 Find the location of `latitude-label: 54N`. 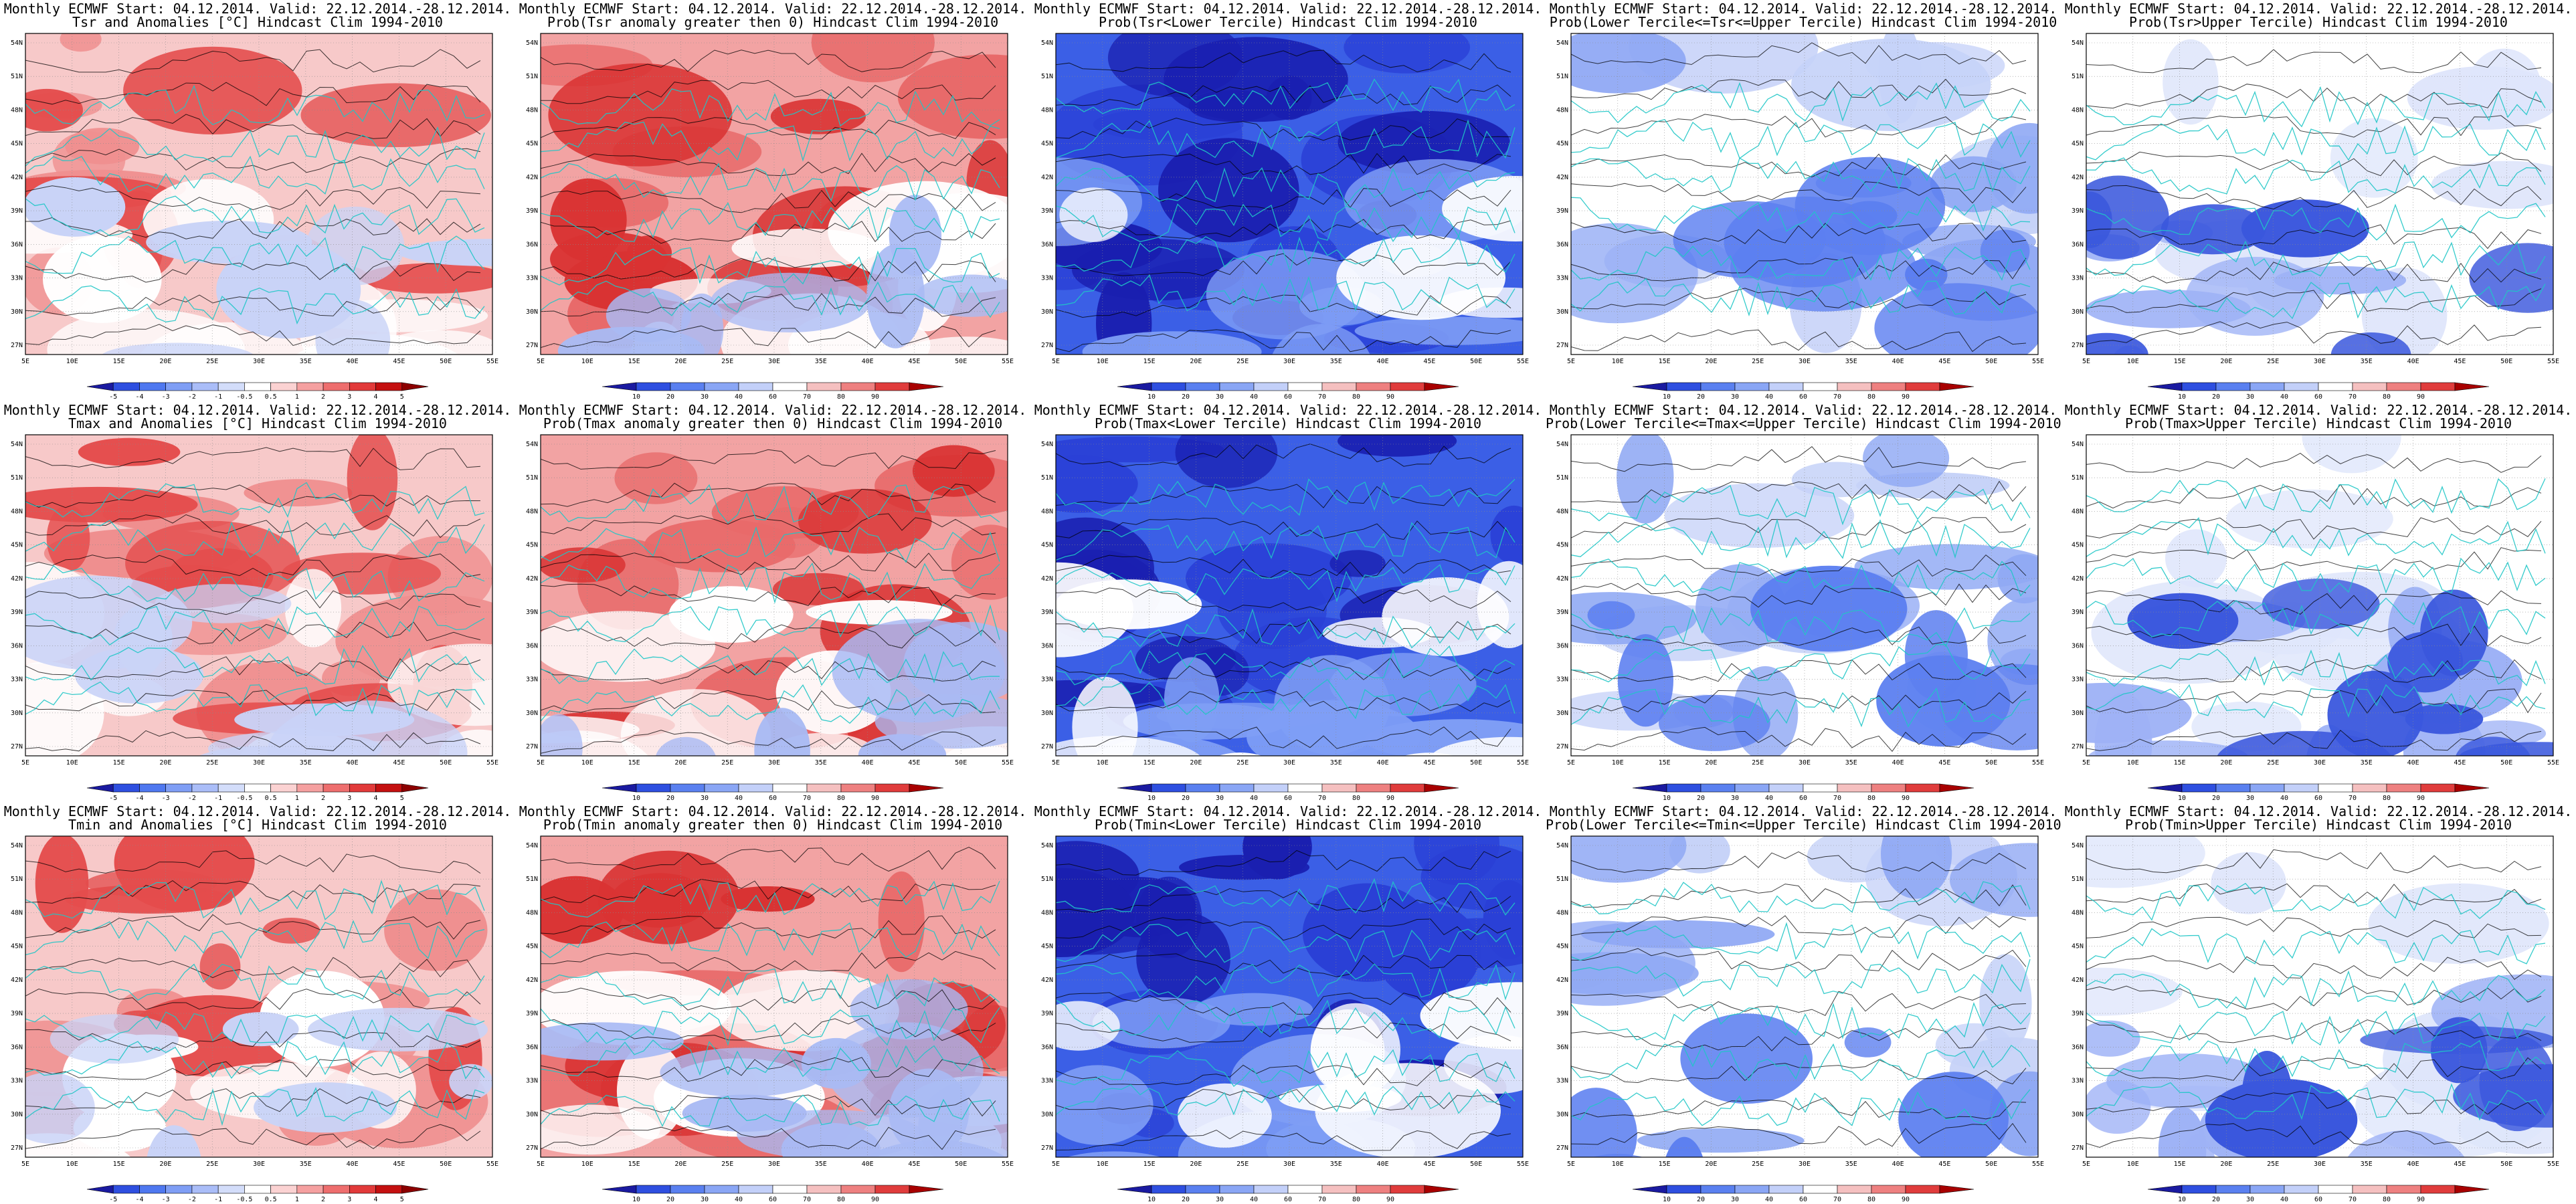

latitude-label: 54N is located at coordinates (17, 444).